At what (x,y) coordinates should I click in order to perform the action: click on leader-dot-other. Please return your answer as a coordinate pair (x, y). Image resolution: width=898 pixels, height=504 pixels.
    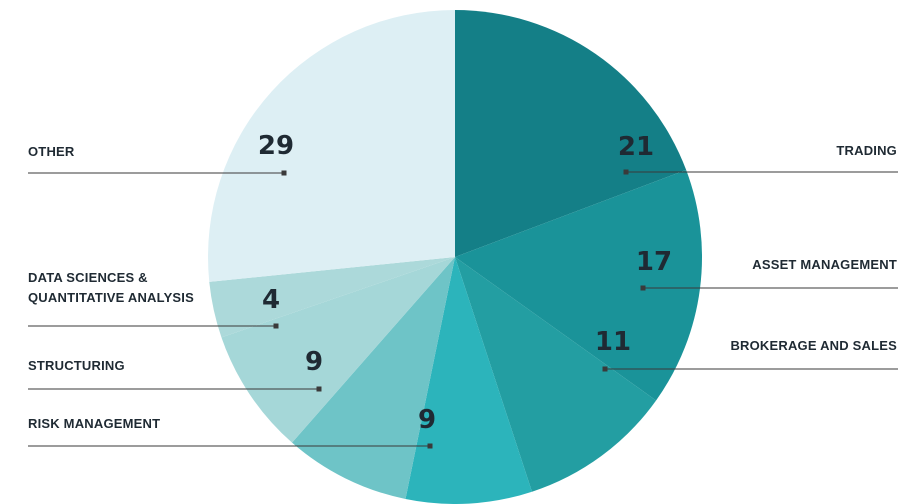
    Looking at the image, I should click on (284, 173).